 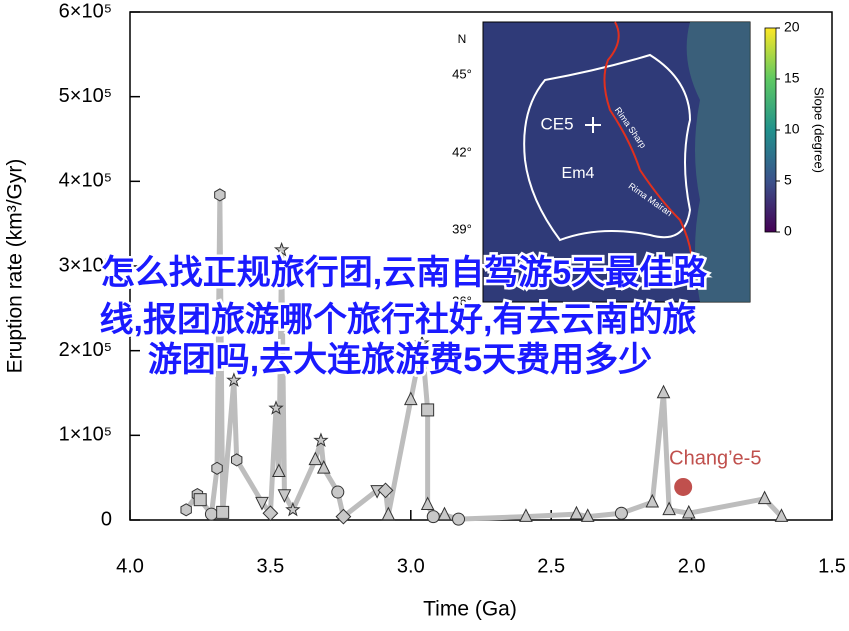 I want to click on x-tick-label: 2.0, so click(x=692, y=566).